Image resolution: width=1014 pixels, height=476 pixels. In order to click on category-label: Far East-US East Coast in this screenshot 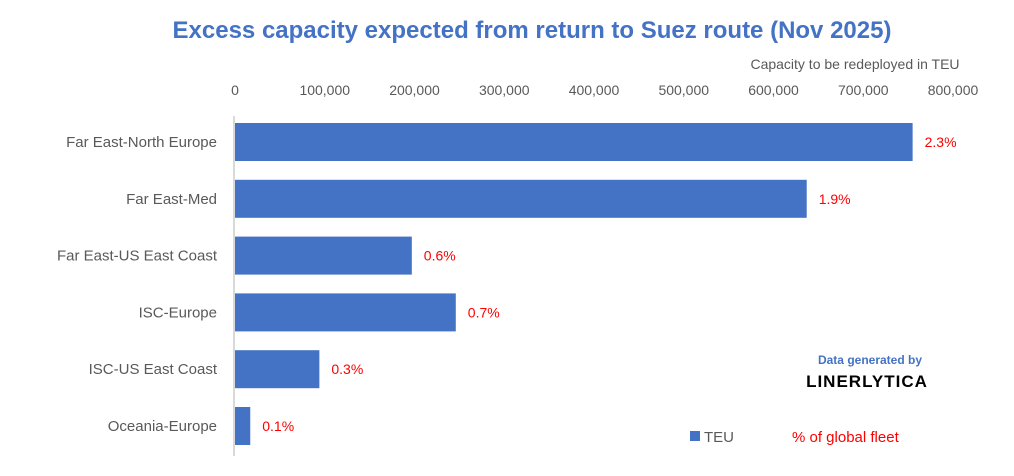, I will do `click(137, 256)`.